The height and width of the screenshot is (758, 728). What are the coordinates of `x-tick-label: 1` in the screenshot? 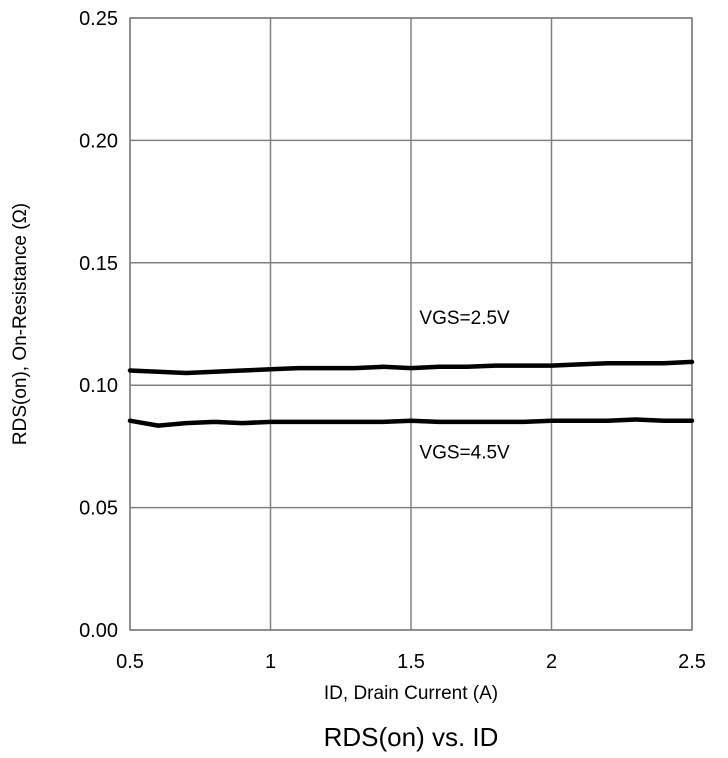 It's located at (270, 662).